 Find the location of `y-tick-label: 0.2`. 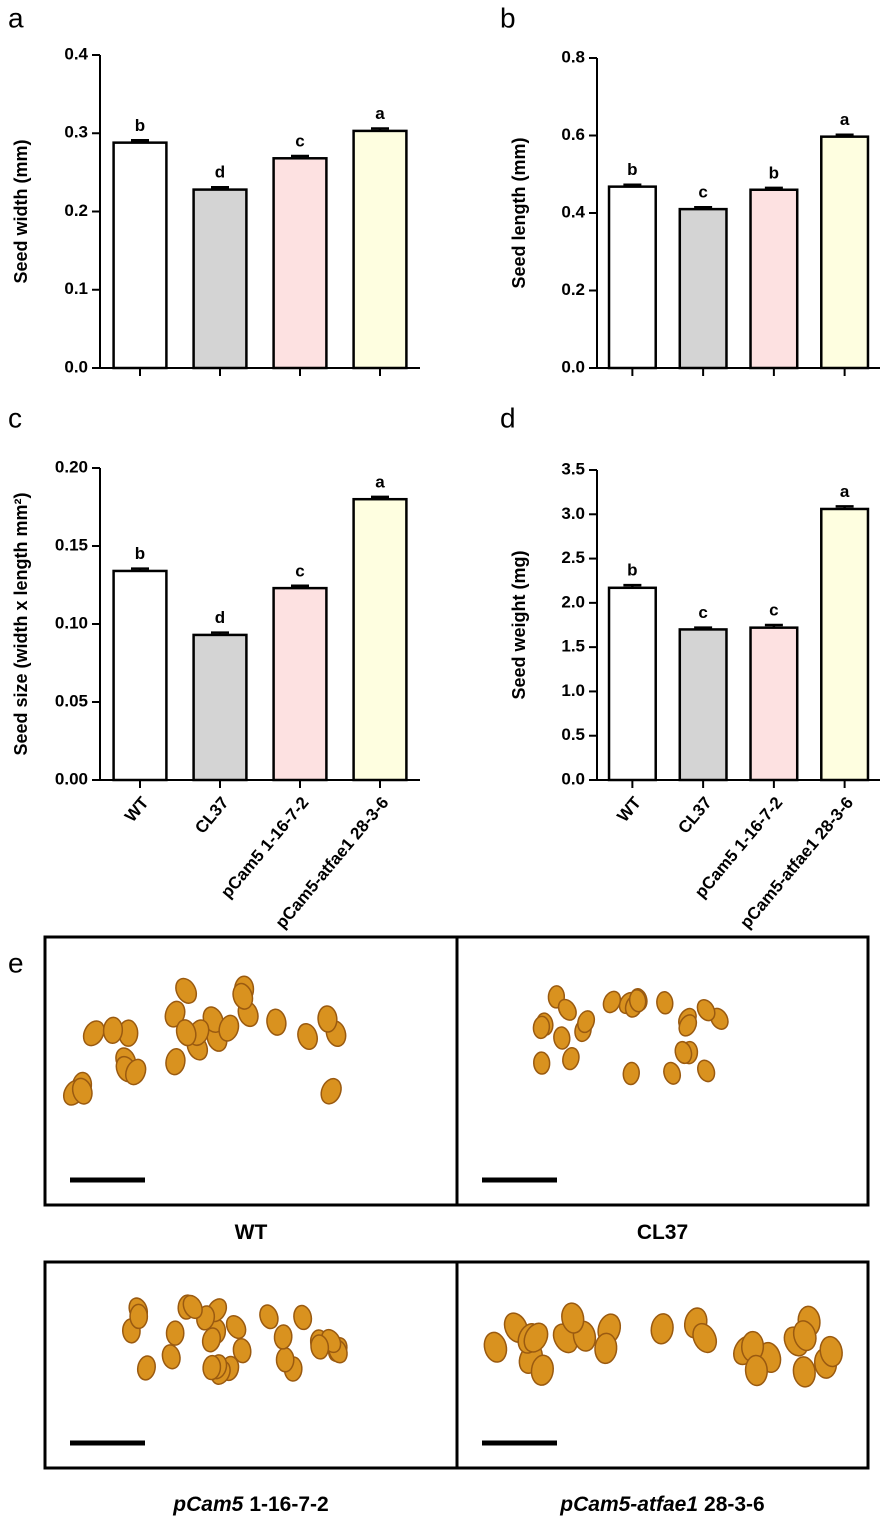

y-tick-label: 0.2 is located at coordinates (76, 210).